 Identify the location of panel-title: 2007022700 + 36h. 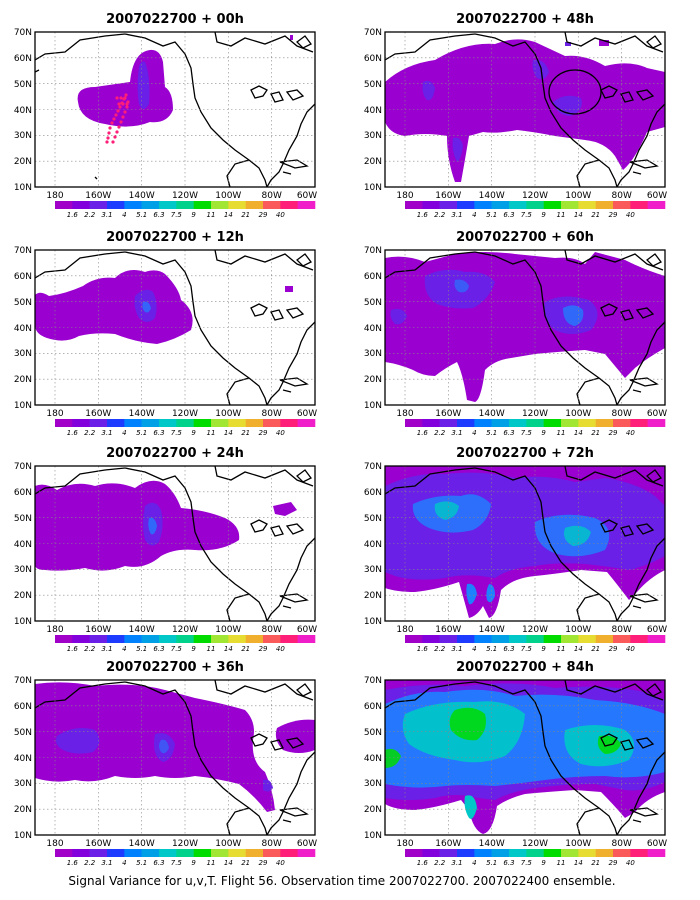
(175, 667).